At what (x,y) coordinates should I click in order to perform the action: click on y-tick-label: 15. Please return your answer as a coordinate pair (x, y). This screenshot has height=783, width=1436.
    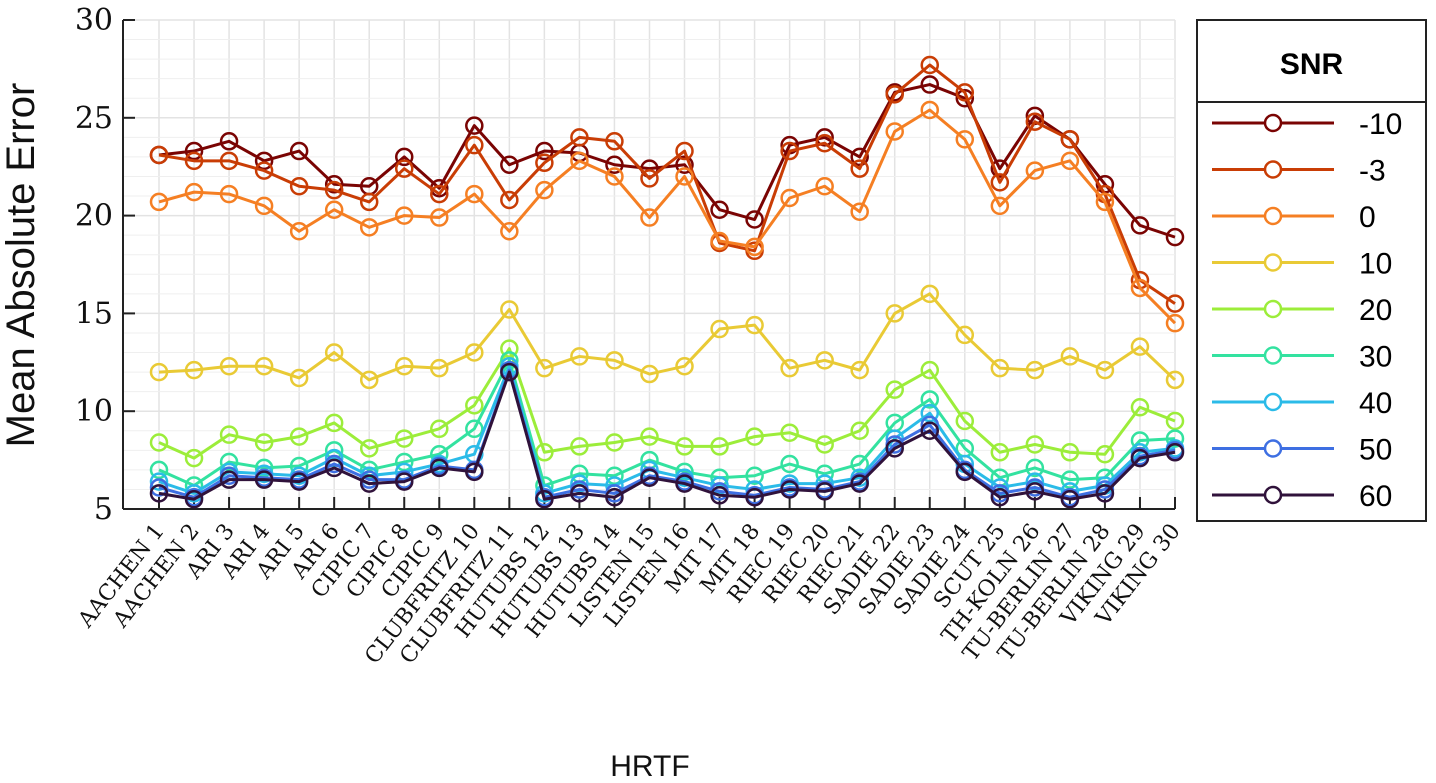
    Looking at the image, I should click on (94, 313).